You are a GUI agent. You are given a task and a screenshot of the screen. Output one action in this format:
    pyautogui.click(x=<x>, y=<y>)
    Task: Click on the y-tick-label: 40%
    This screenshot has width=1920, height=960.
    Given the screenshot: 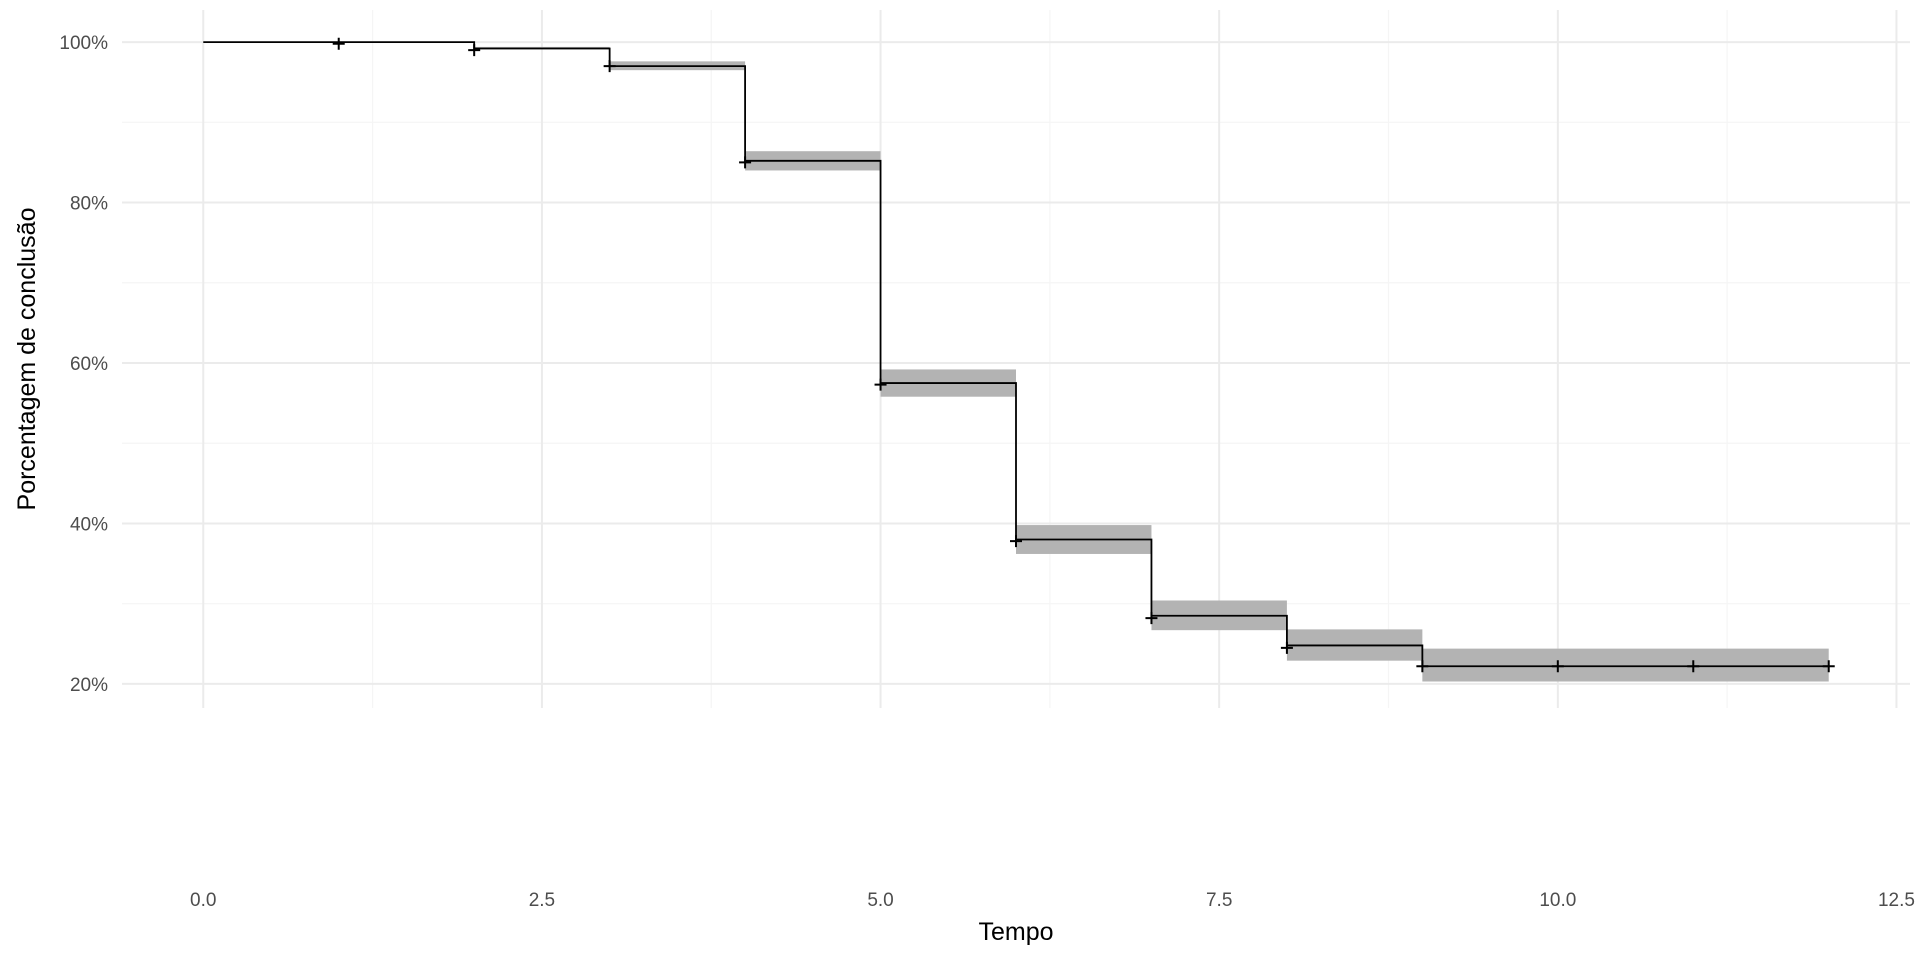 What is the action you would take?
    pyautogui.click(x=89, y=524)
    